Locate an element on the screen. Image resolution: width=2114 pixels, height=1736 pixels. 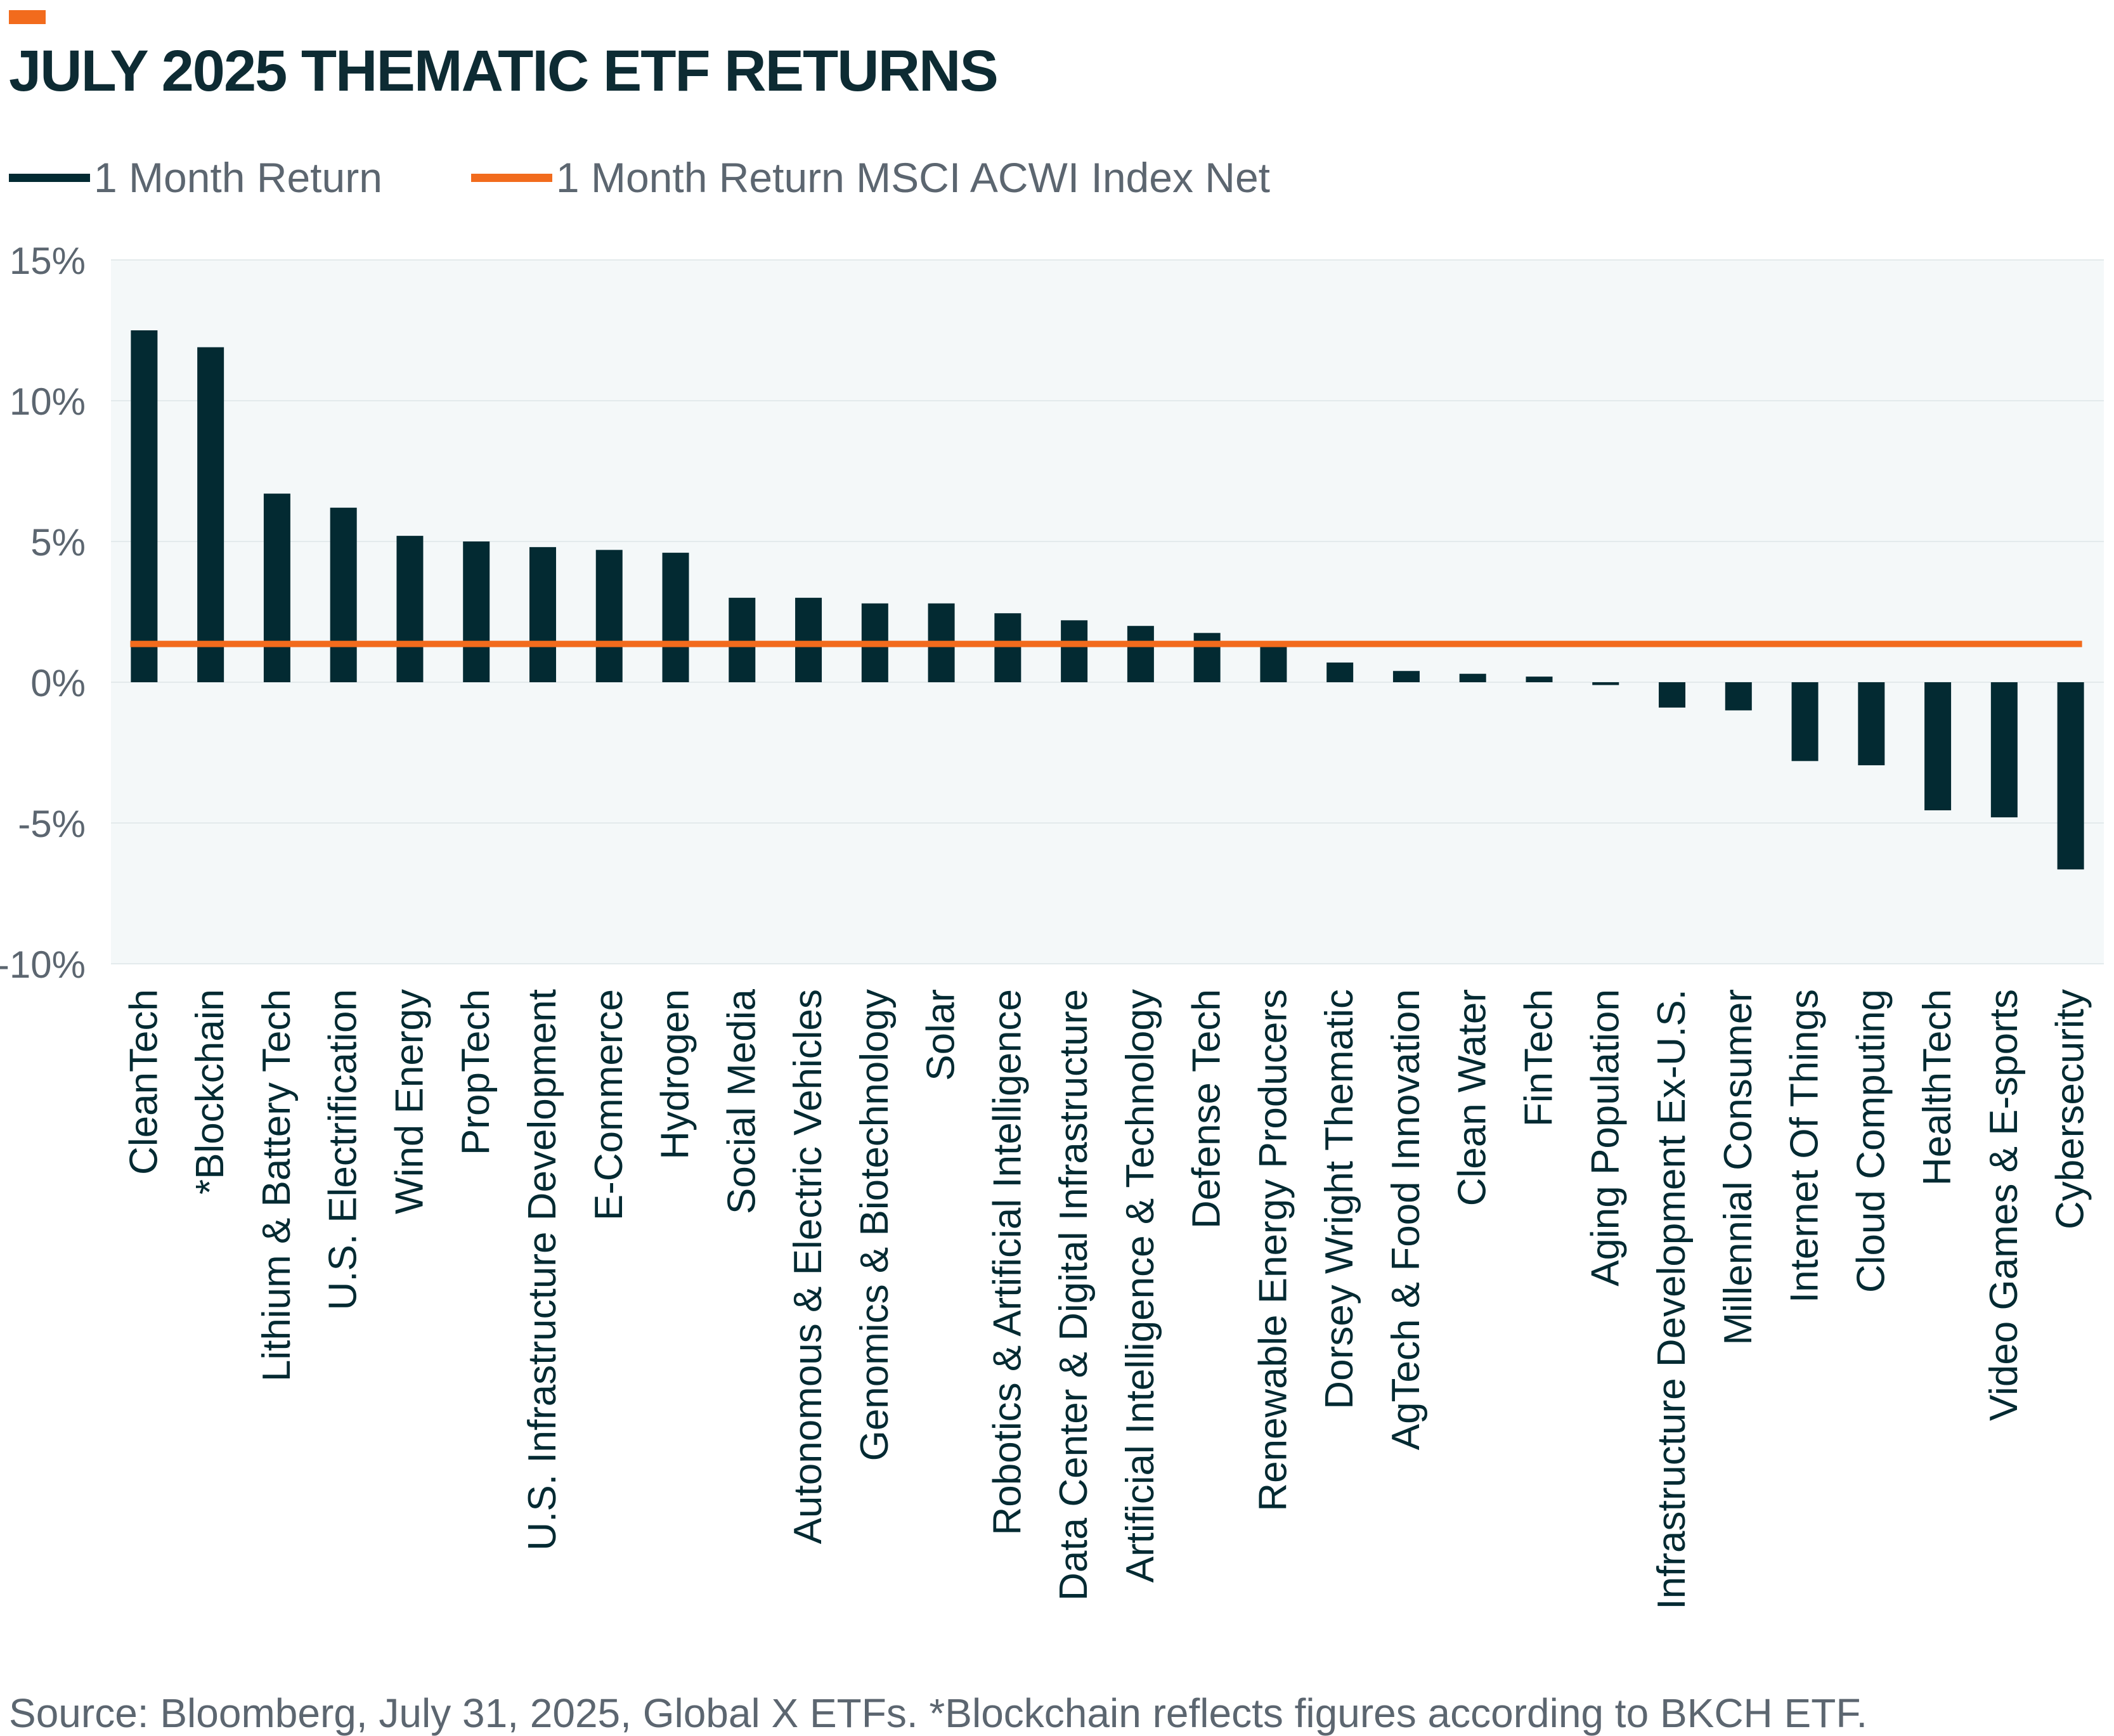
x-tick-label: *Blockchain is located at coordinates (210, 1092).